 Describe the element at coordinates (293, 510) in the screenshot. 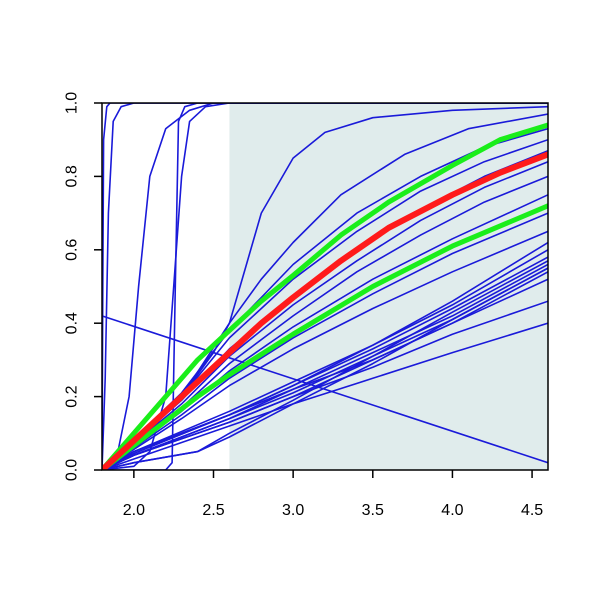

I see `x-tick-label: 3.0` at that location.